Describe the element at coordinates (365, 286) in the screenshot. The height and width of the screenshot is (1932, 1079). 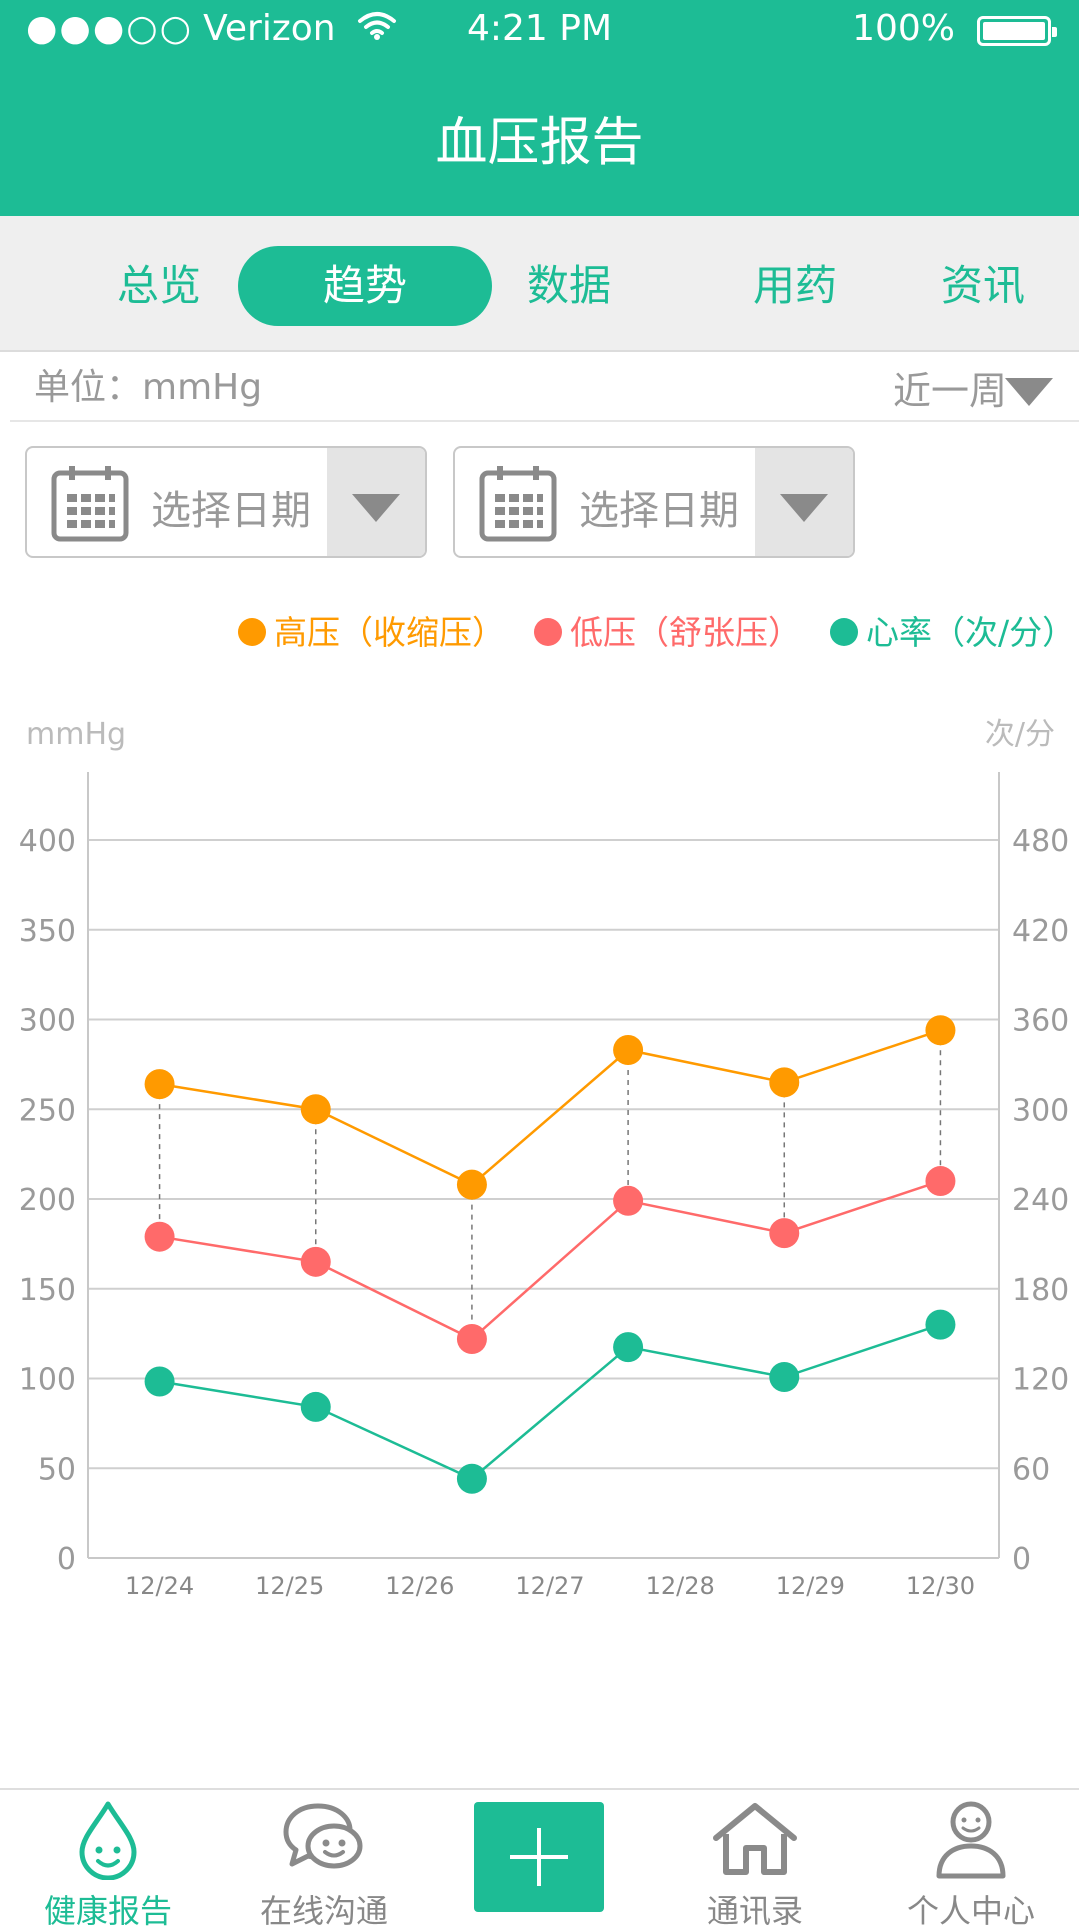
I see `tab-trend: 趋势` at that location.